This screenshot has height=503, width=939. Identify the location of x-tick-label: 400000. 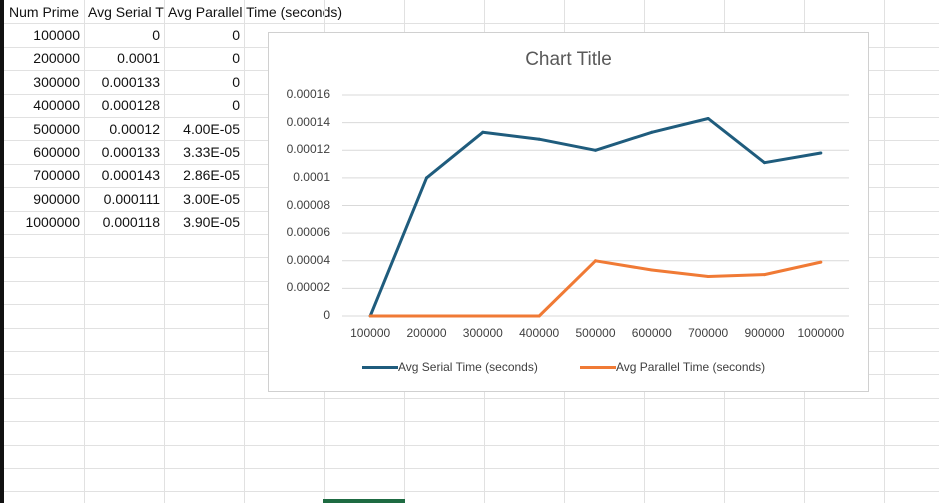
(539, 333).